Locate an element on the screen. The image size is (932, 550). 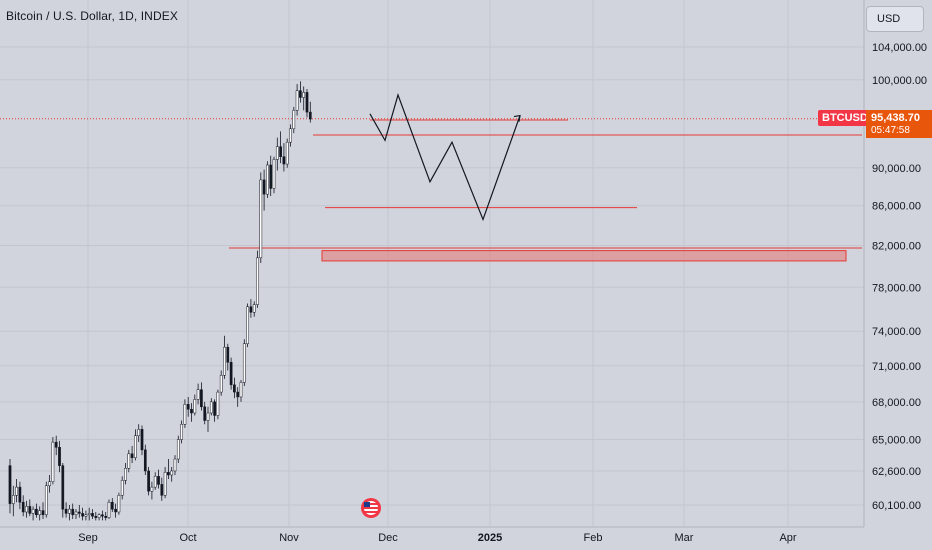
projection-arrowhead is located at coordinates (517, 118).